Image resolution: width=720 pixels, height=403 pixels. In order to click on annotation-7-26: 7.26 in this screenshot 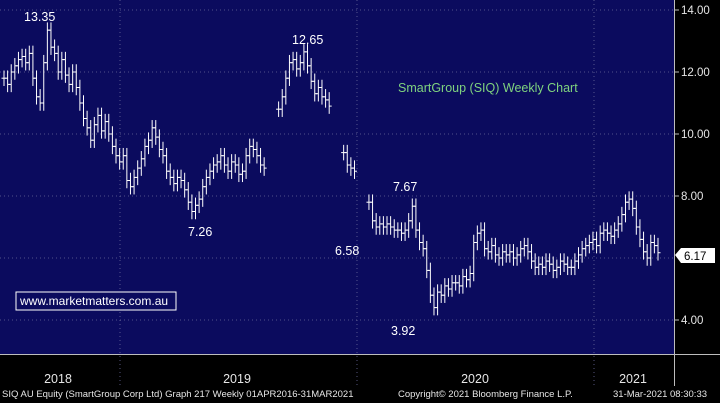, I will do `click(200, 232)`.